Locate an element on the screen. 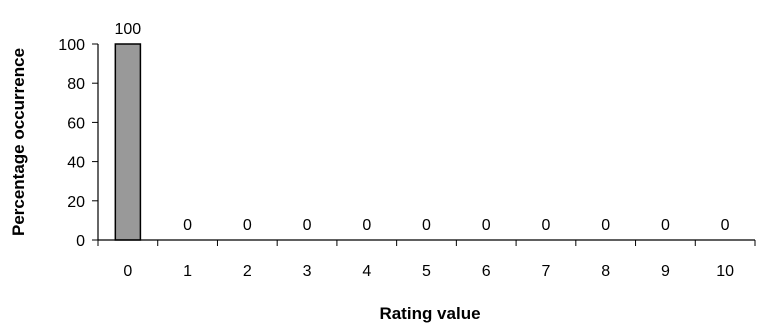 The height and width of the screenshot is (326, 760). y-tick-label-60: 60 is located at coordinates (76, 123).